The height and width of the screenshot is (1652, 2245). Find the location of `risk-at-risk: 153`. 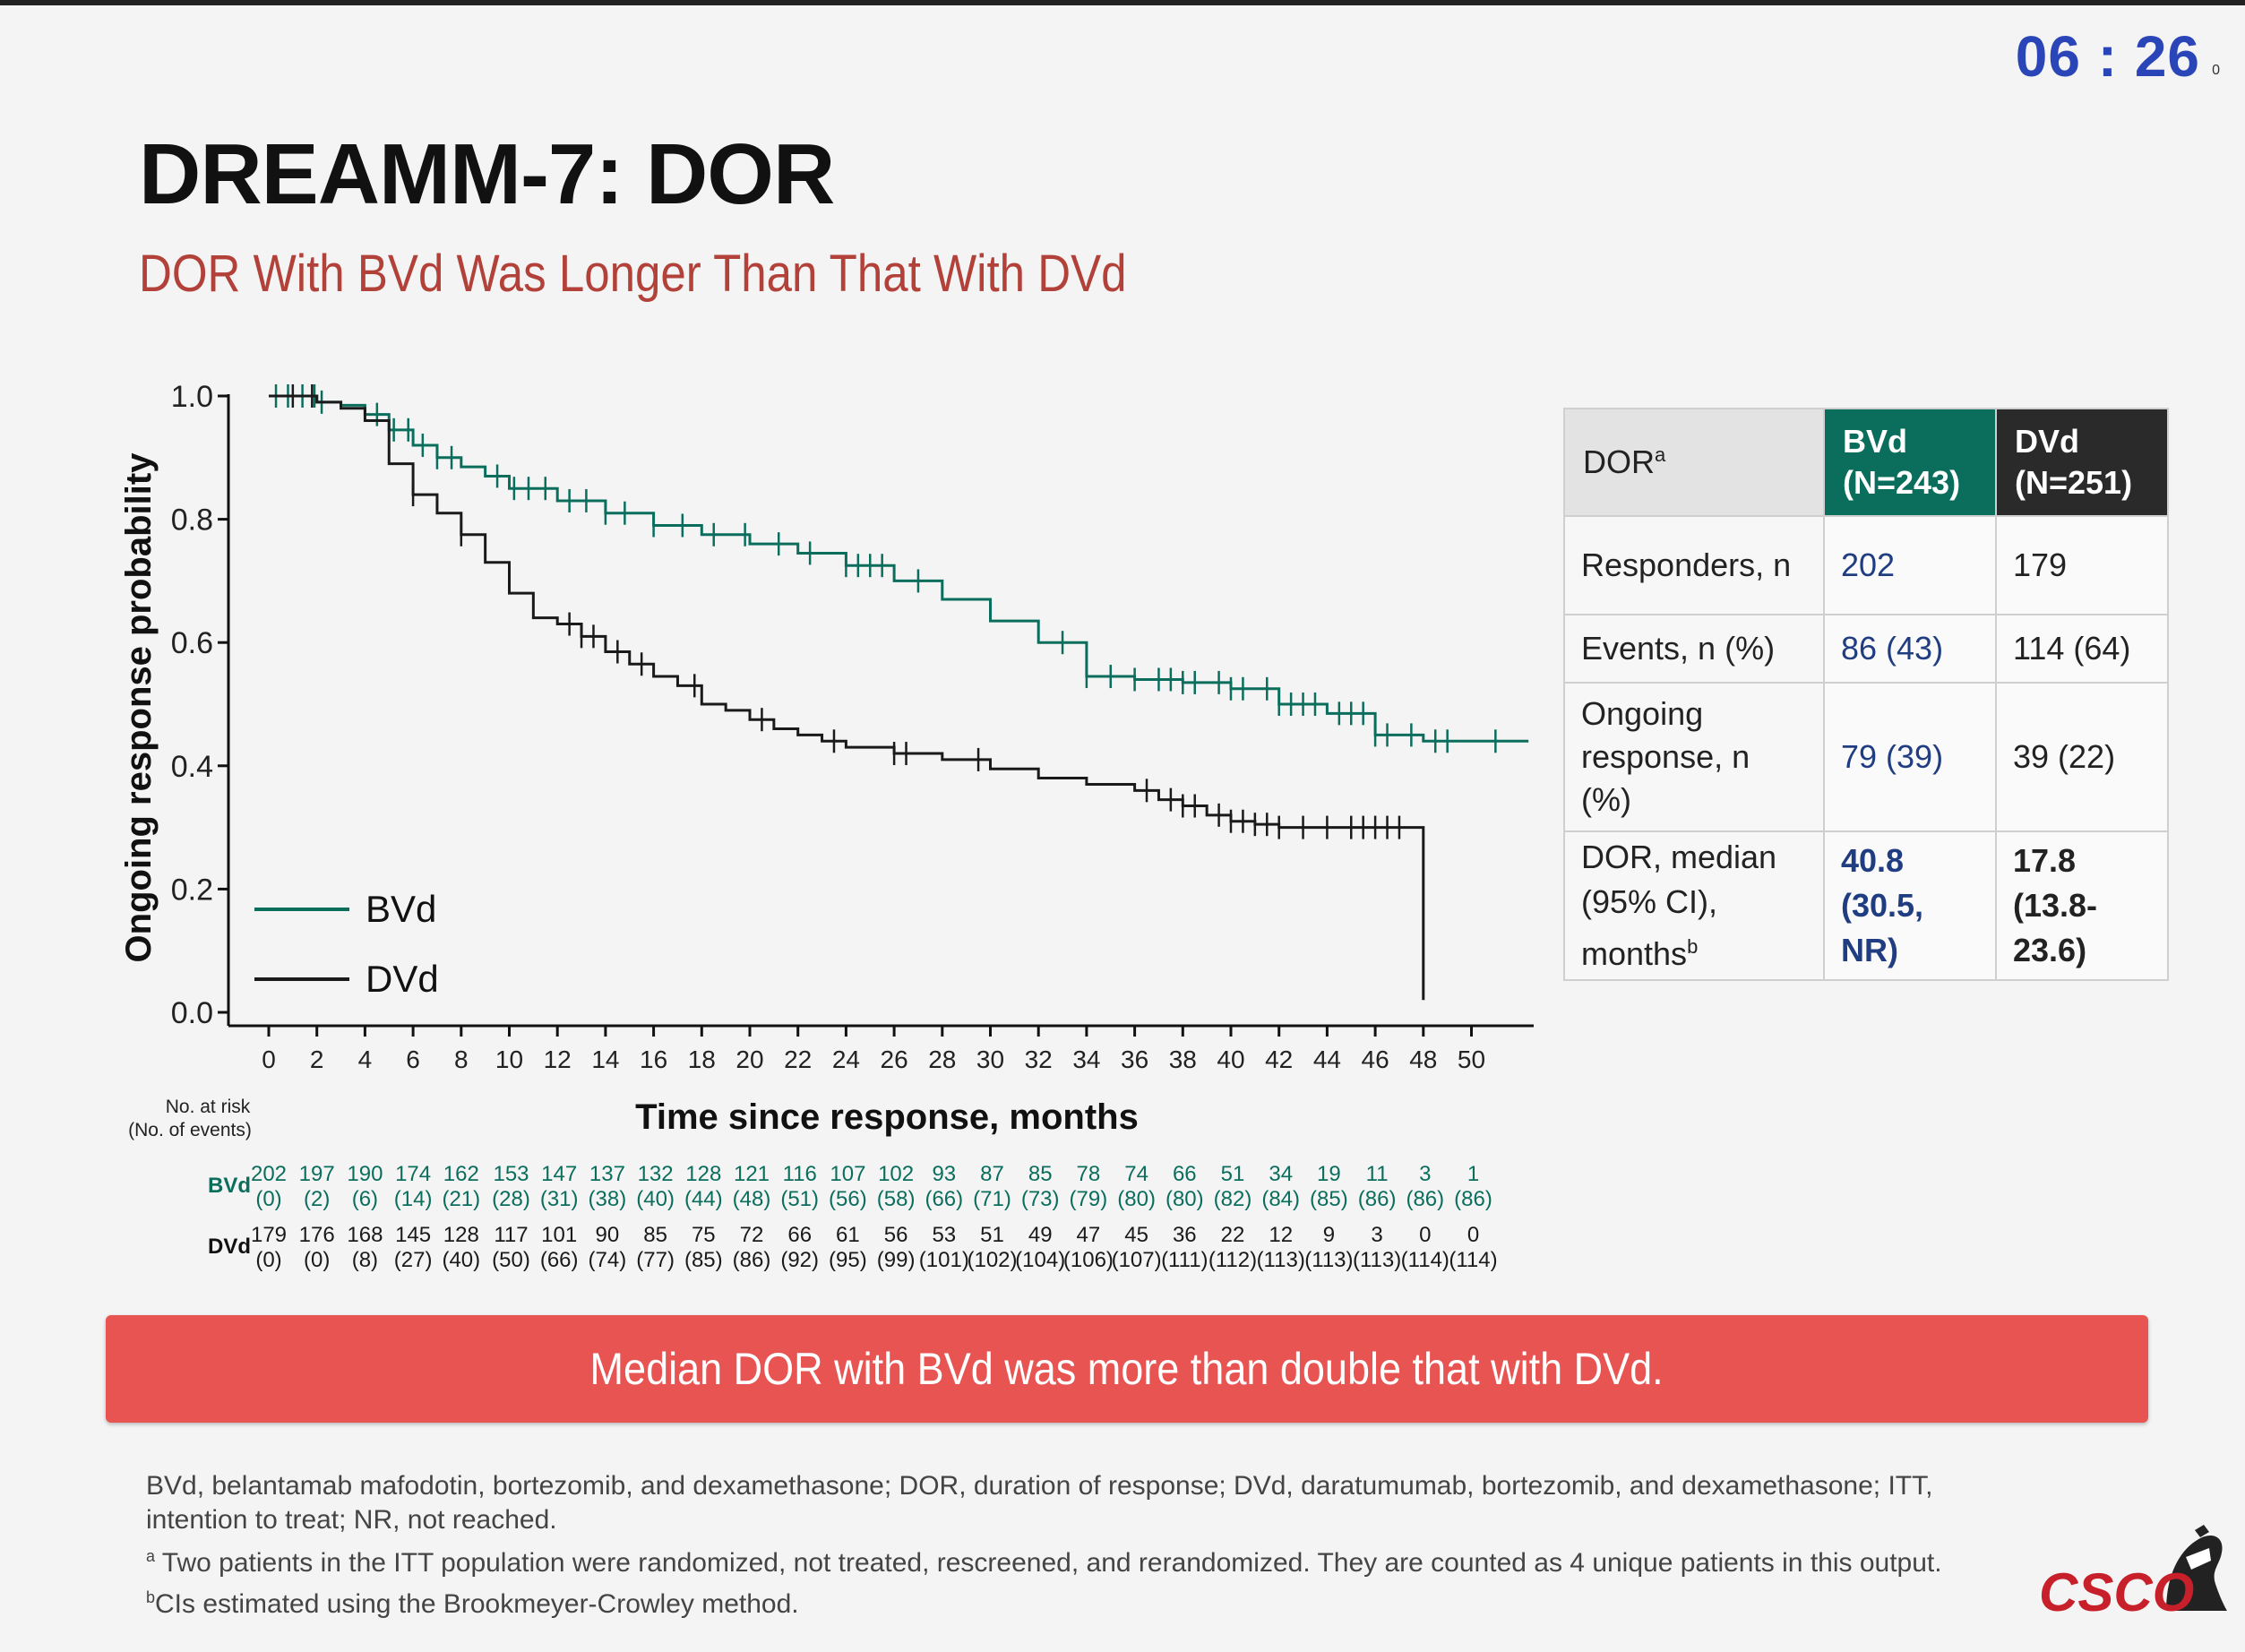

risk-at-risk: 153 is located at coordinates (511, 1174).